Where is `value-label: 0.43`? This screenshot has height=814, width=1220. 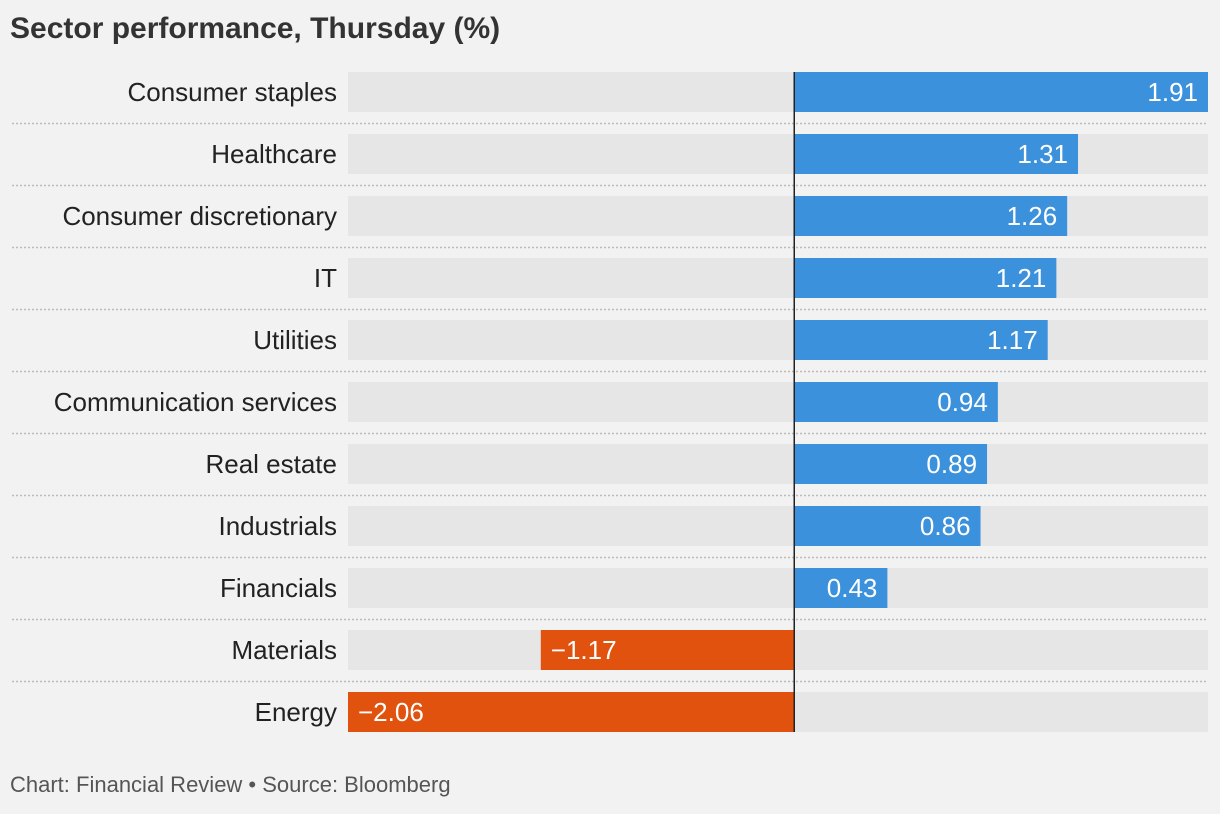 value-label: 0.43 is located at coordinates (852, 588).